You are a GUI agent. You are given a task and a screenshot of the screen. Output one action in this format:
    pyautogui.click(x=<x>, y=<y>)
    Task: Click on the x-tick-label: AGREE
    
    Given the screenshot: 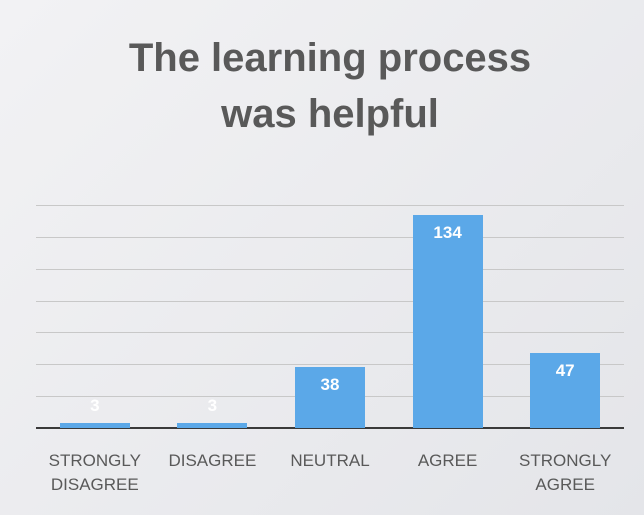 What is the action you would take?
    pyautogui.click(x=447, y=460)
    